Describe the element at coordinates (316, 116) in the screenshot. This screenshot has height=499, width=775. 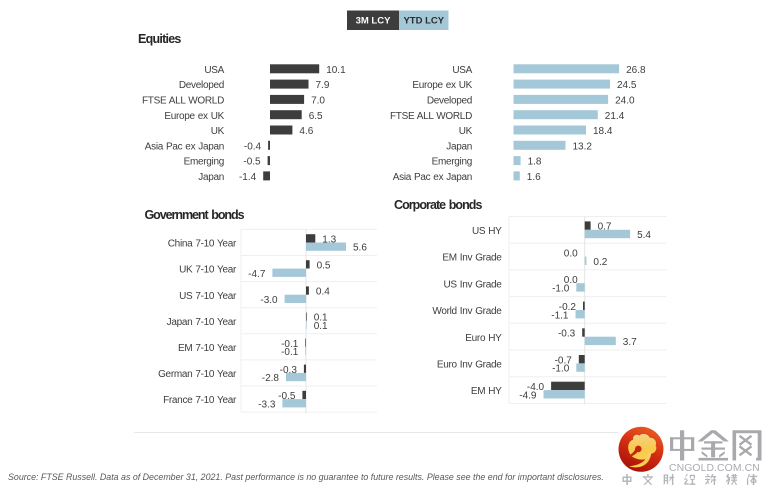
I see `svg-text: 6.5` at that location.